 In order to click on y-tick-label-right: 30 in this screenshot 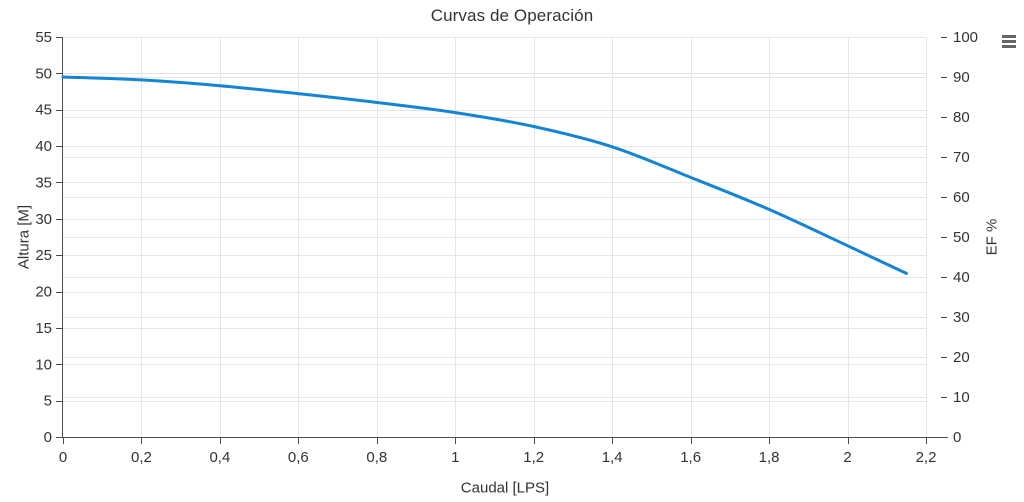, I will do `click(961, 317)`.